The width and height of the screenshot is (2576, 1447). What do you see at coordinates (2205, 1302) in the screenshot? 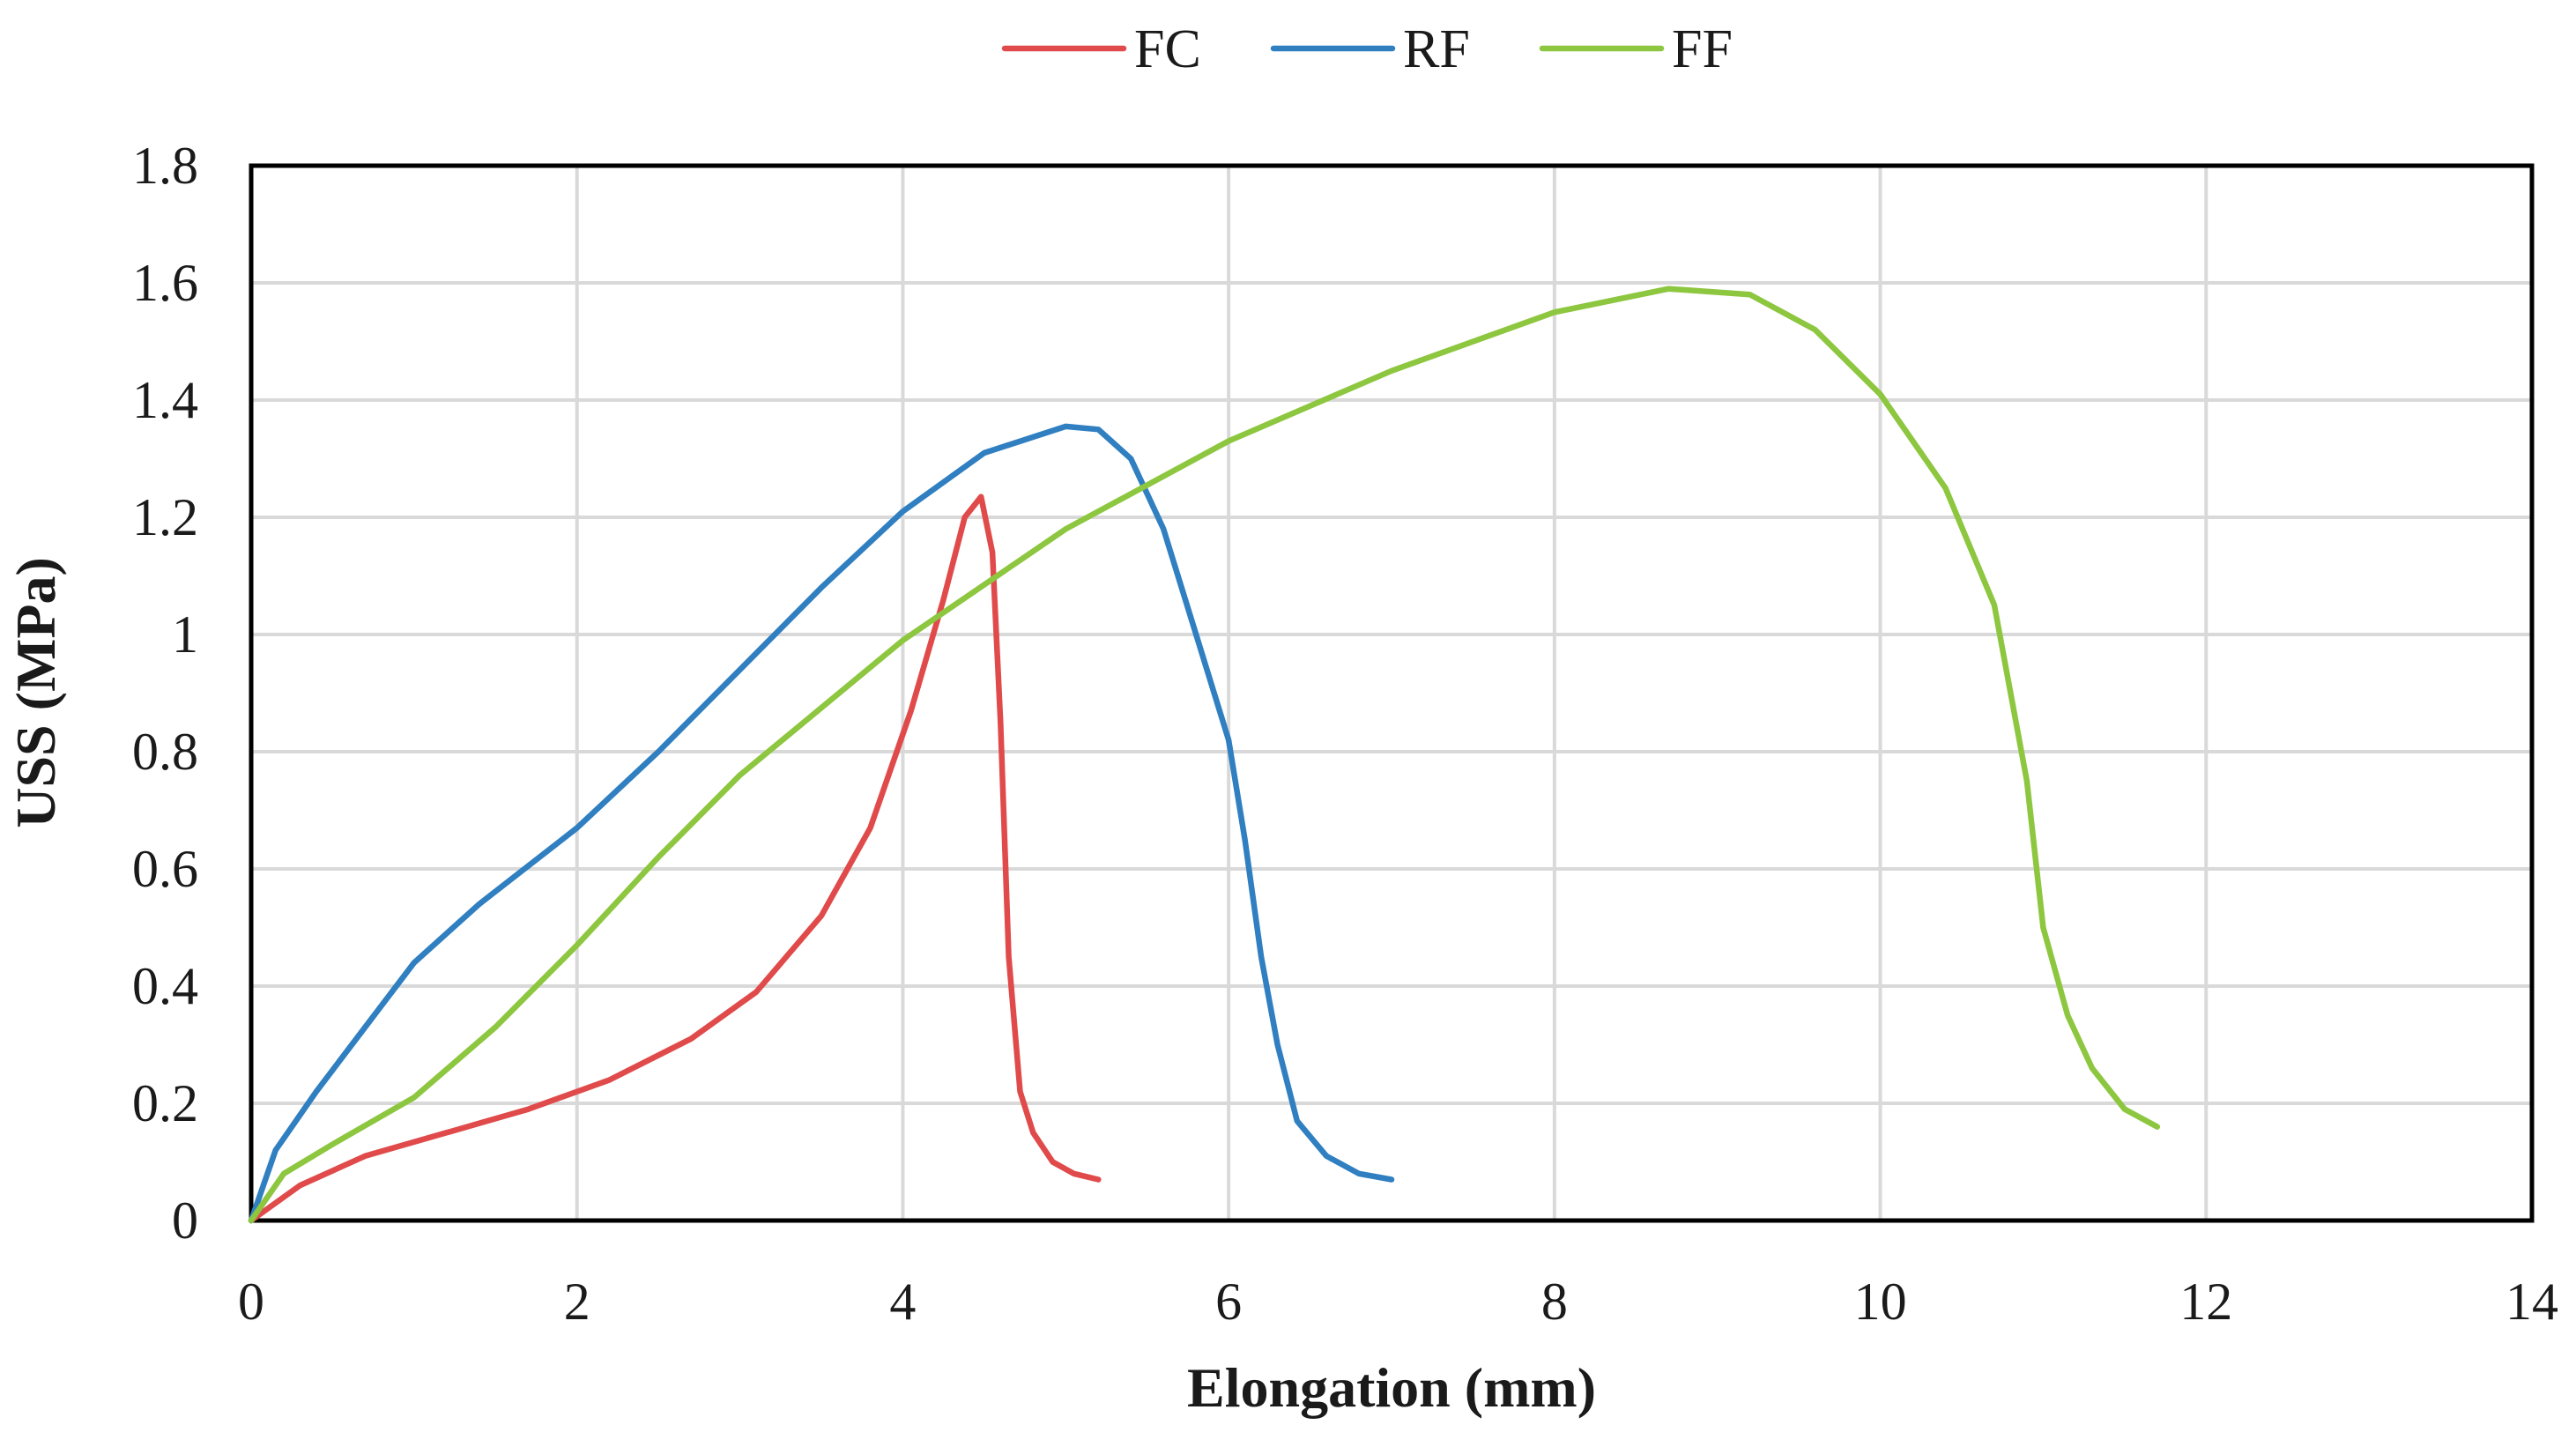
I see `x-tick-label: 12` at bounding box center [2205, 1302].